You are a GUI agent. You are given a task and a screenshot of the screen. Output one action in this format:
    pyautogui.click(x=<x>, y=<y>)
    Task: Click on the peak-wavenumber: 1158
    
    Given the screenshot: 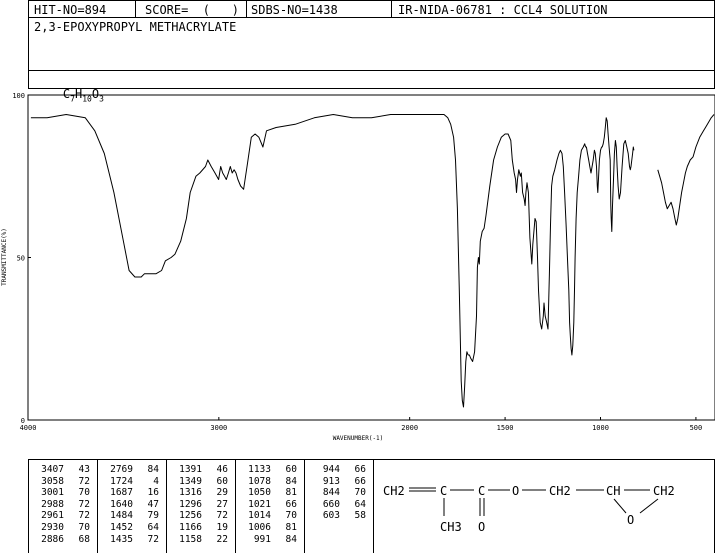 What is the action you would take?
    pyautogui.click(x=190, y=539)
    